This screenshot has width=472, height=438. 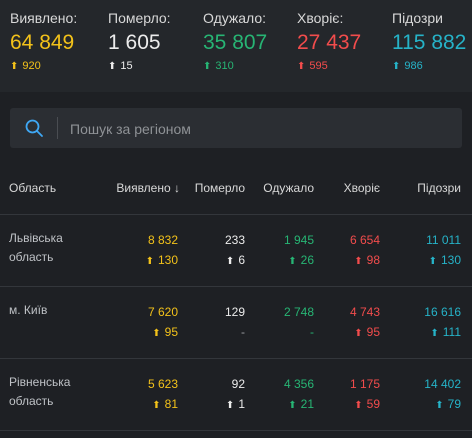 What do you see at coordinates (162, 312) in the screenshot?
I see `confirmed-value: 7 620` at bounding box center [162, 312].